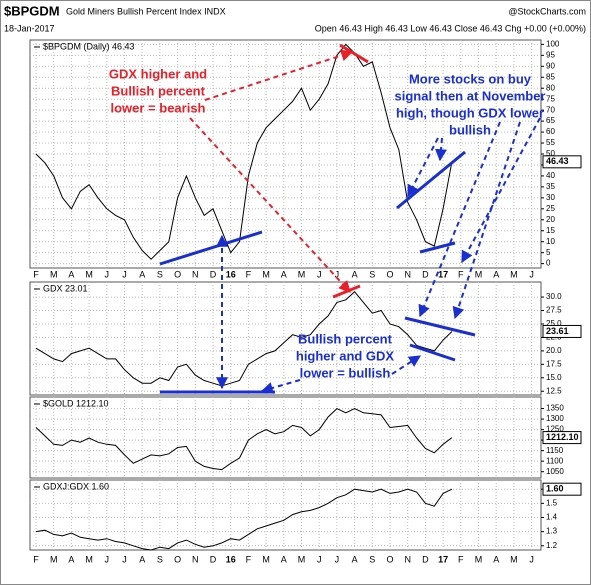 The height and width of the screenshot is (585, 591). Describe the element at coordinates (552, 502) in the screenshot. I see `y-tick-label: 1.5` at that location.